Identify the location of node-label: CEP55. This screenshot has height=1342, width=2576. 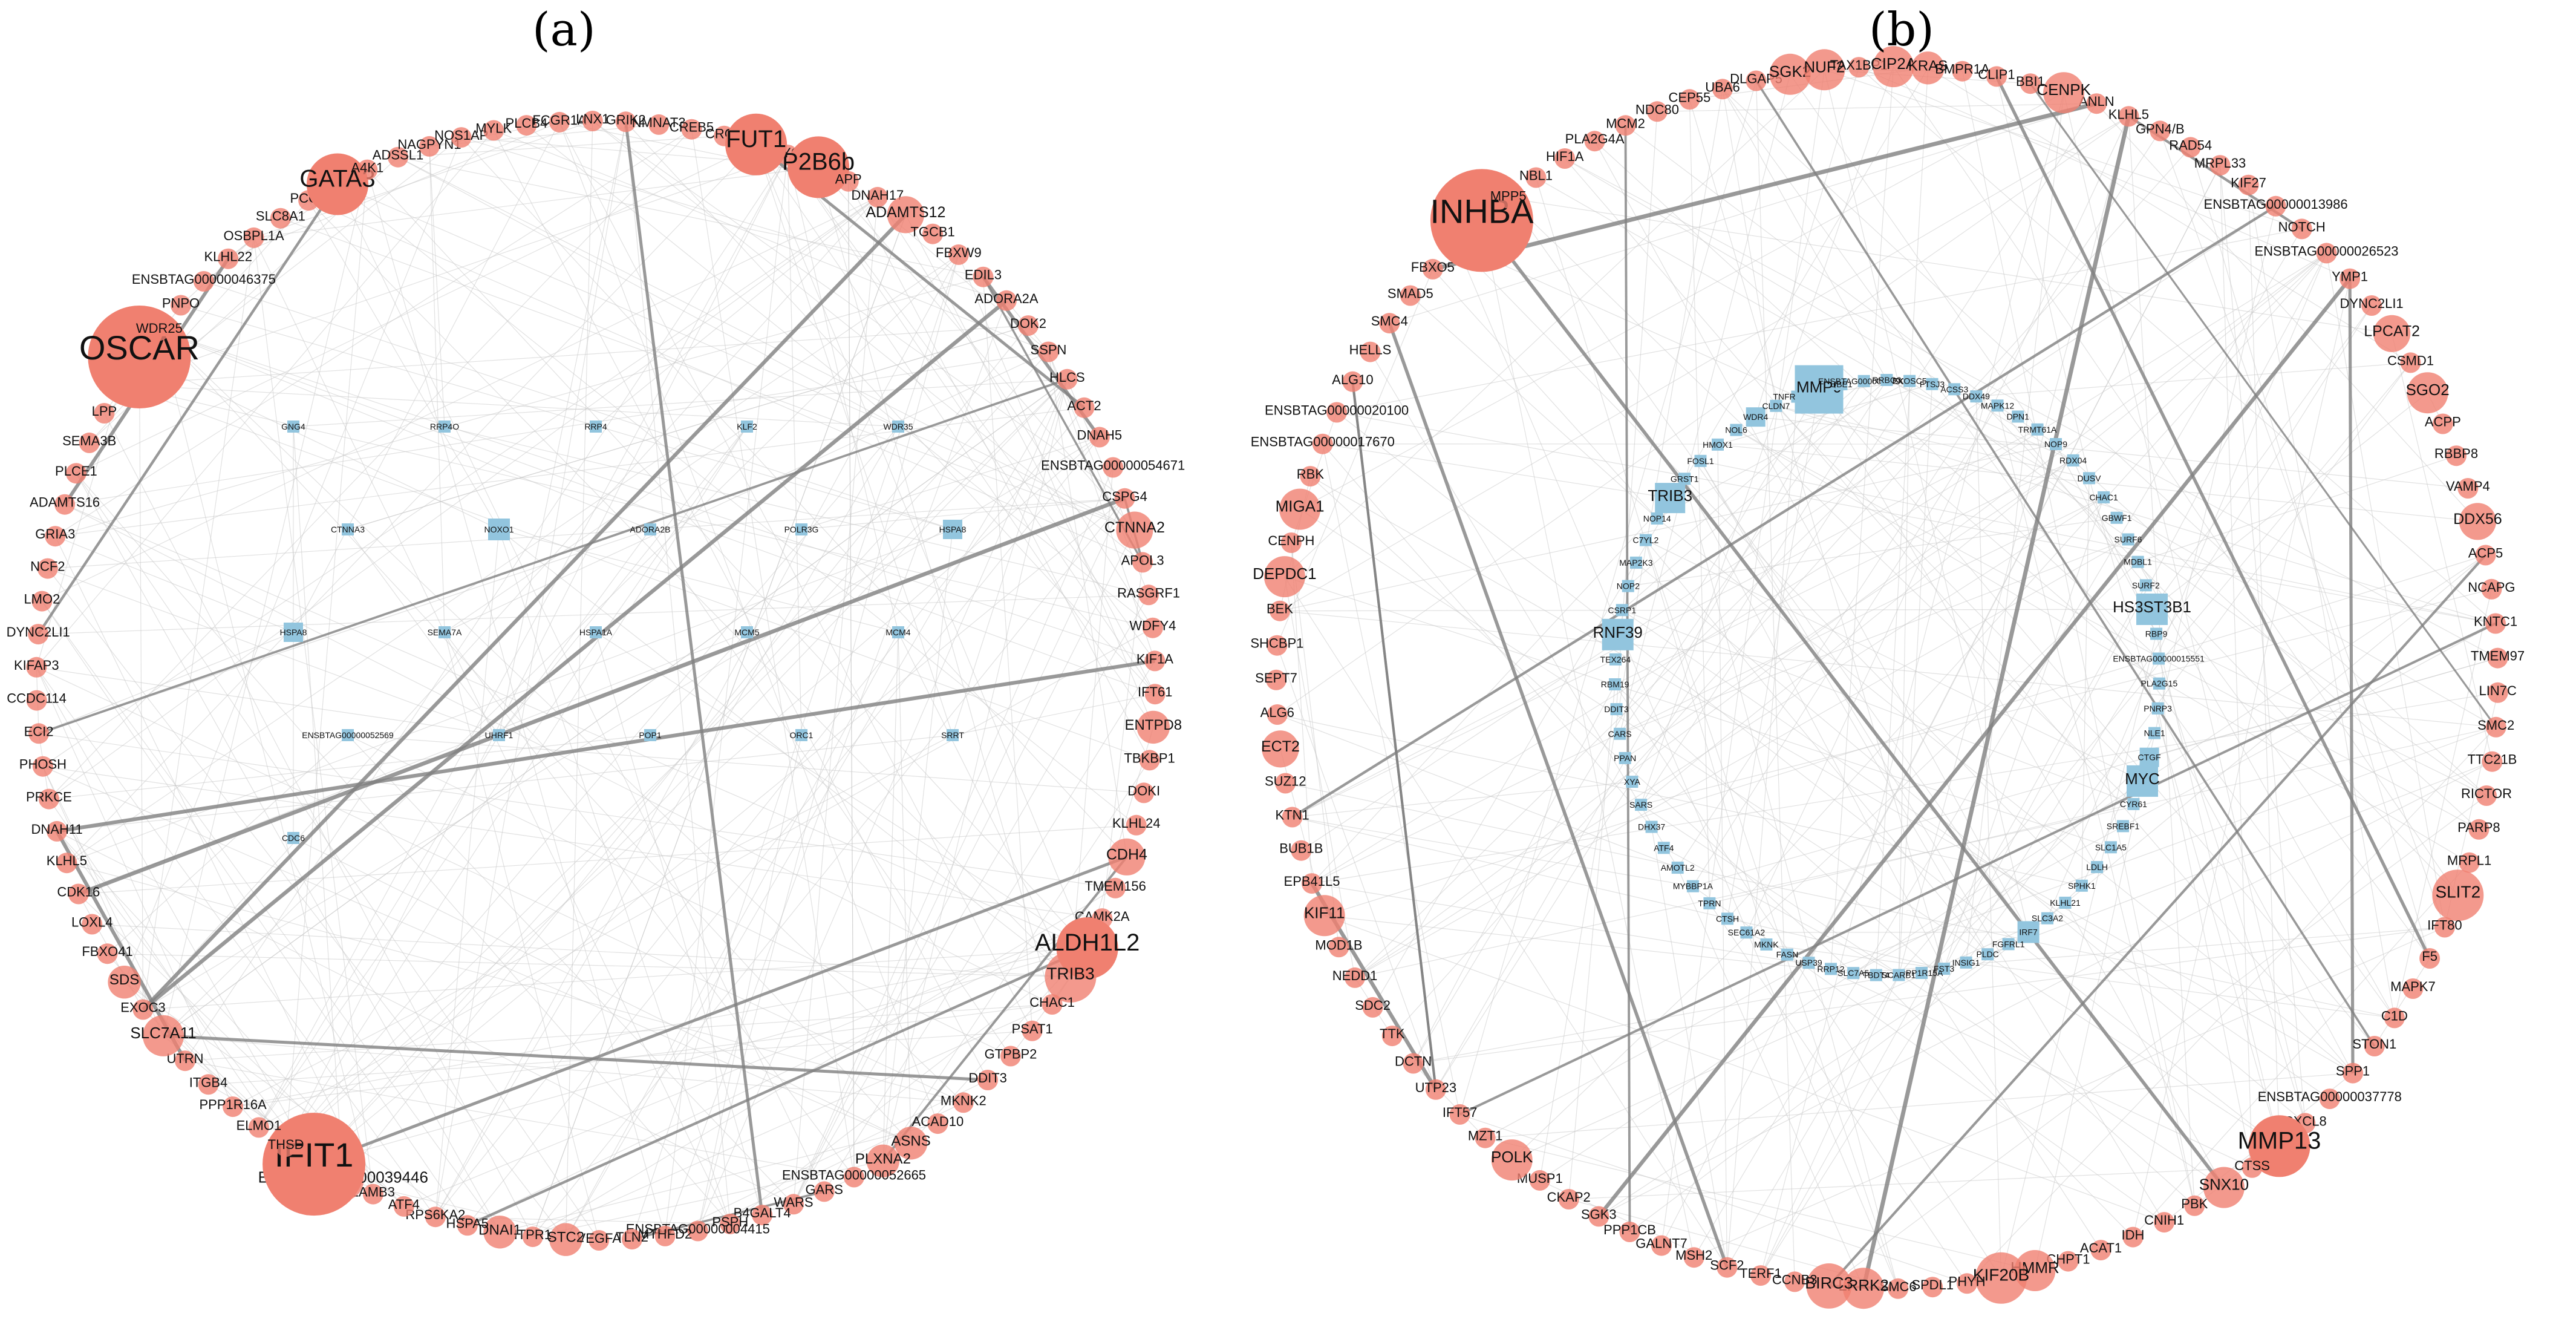
(1690, 97).